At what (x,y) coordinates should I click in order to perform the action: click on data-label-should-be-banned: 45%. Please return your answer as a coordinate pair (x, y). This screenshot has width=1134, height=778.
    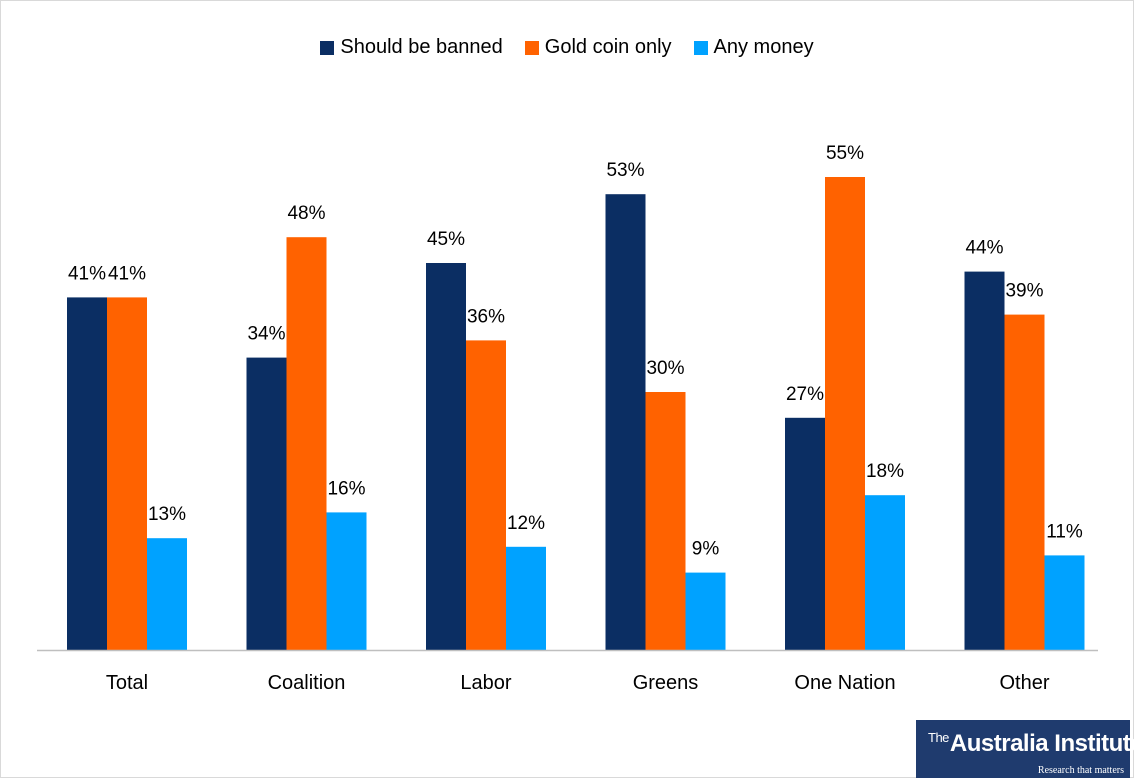
    Looking at the image, I should click on (446, 239).